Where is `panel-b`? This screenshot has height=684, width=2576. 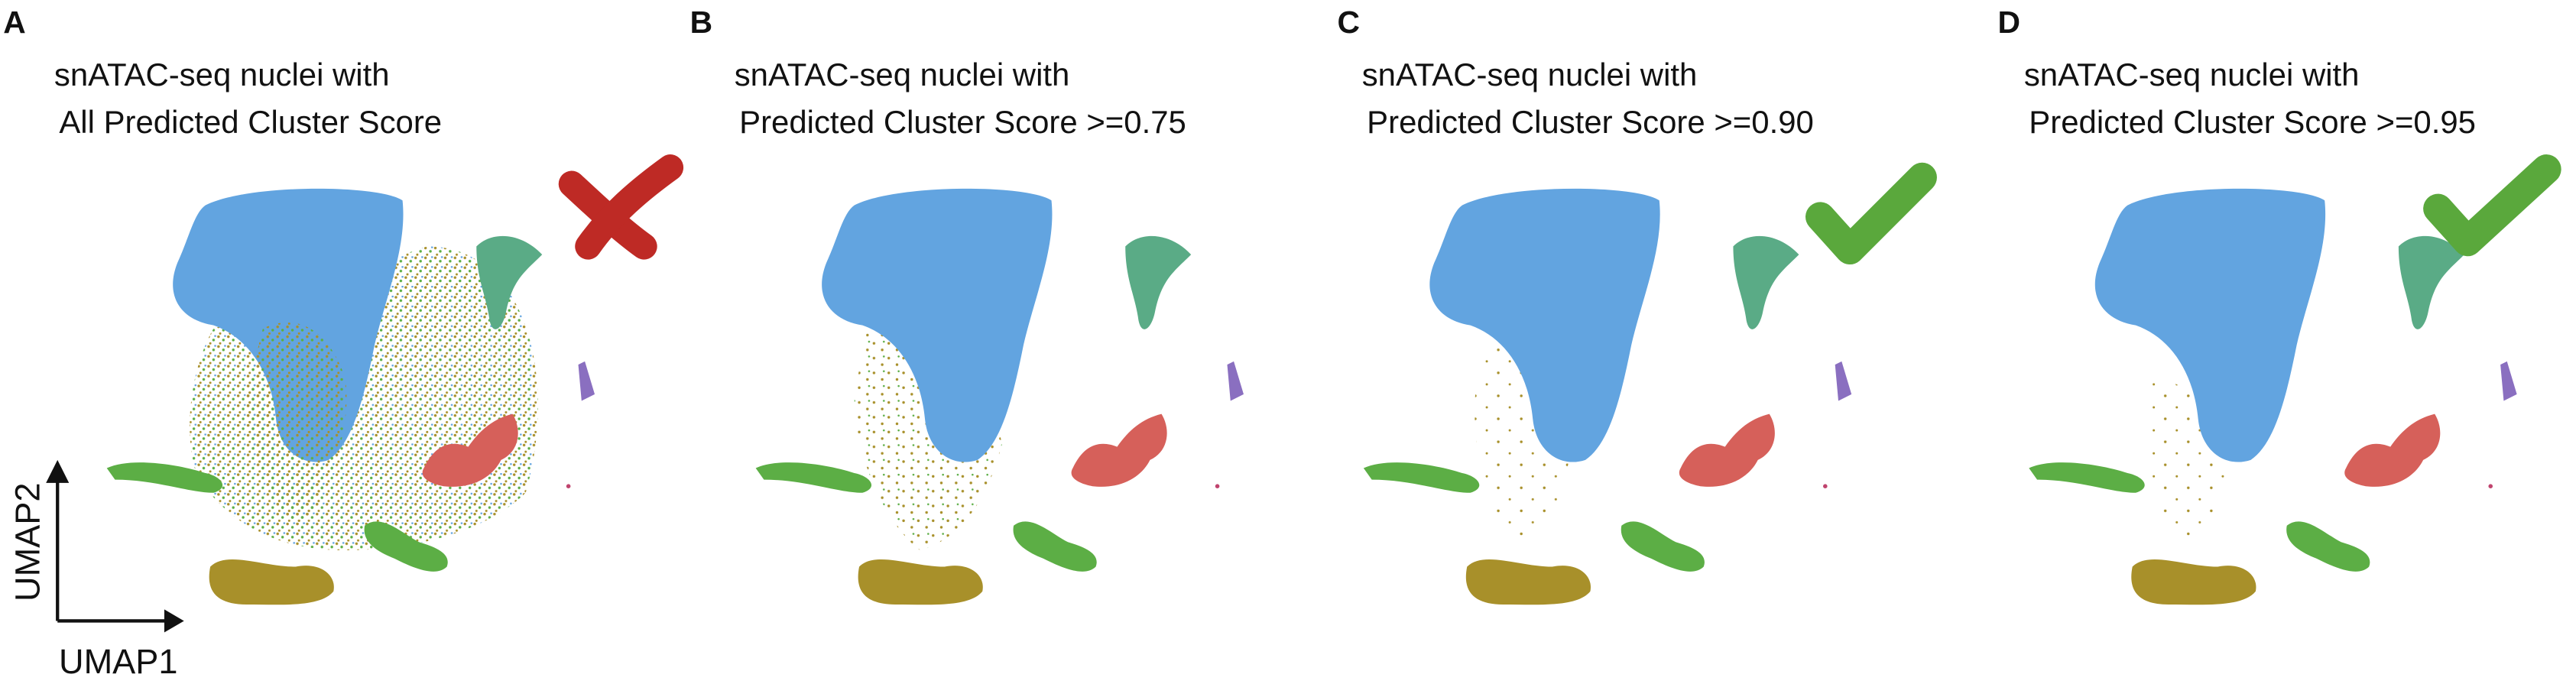 panel-b is located at coordinates (1000, 396).